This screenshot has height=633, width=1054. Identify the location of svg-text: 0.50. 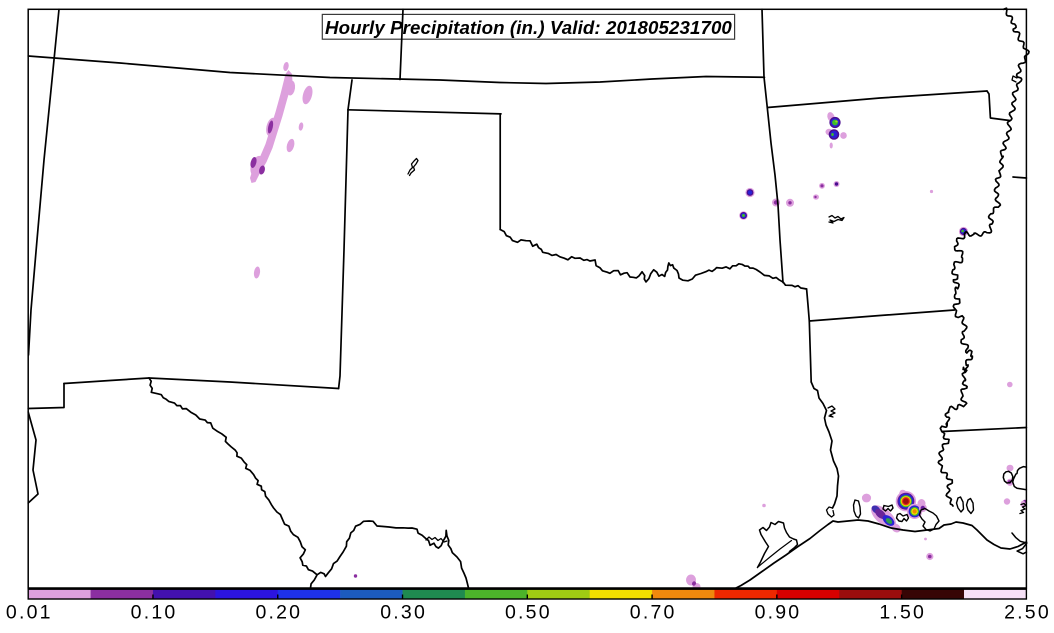
(528, 613).